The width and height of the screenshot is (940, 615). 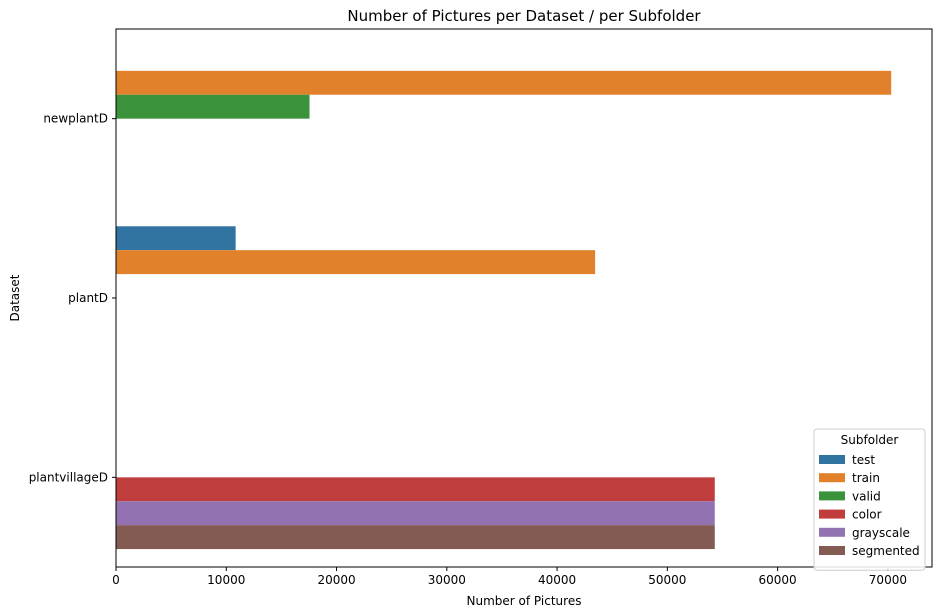 What do you see at coordinates (863, 460) in the screenshot?
I see `legend-label-test: test` at bounding box center [863, 460].